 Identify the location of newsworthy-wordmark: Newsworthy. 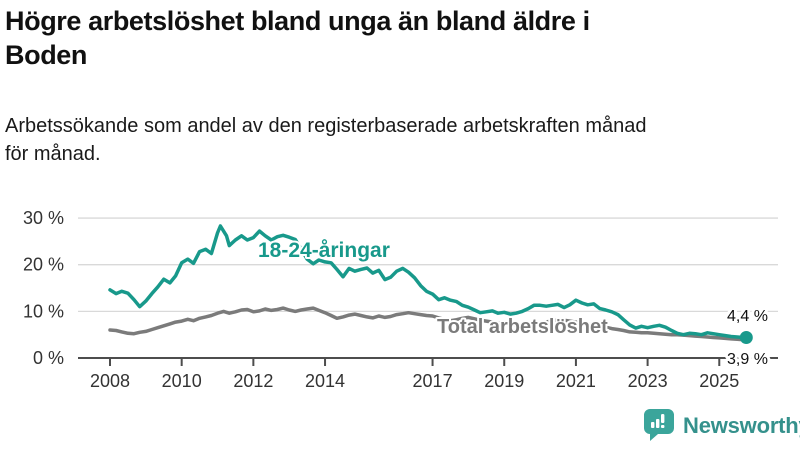
(741, 425).